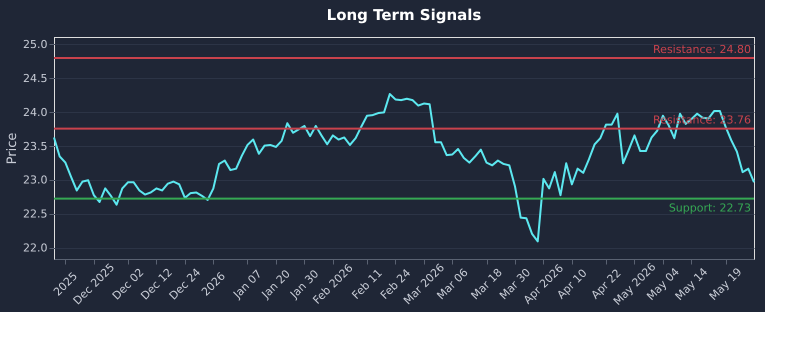 This screenshot has width=800, height=350. I want to click on y-axis-title: Price, so click(12, 148).